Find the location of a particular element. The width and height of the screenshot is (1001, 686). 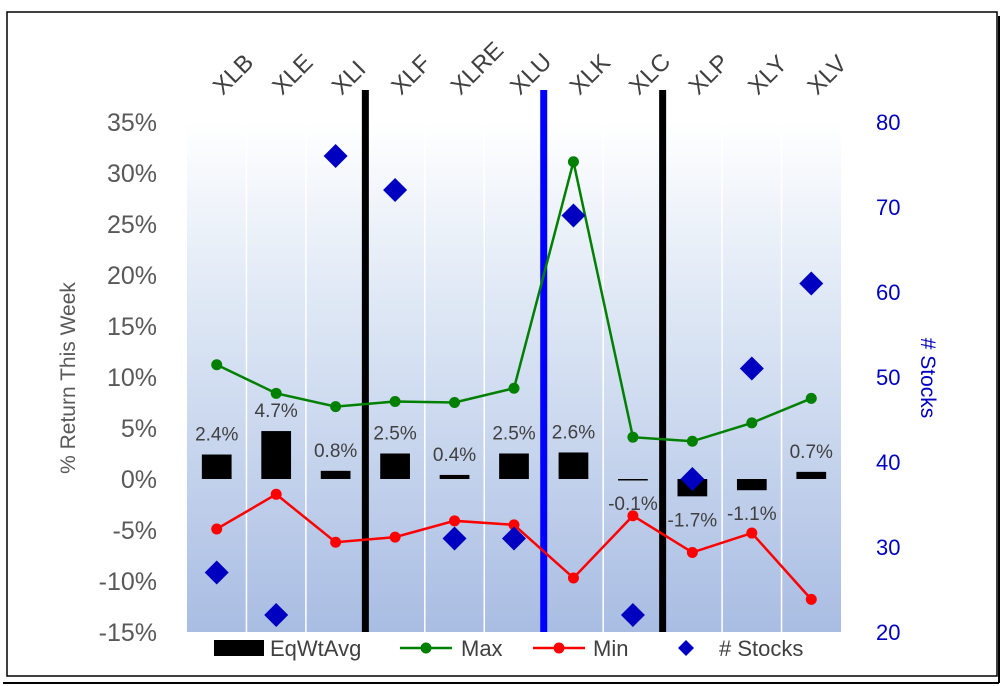

min-point-xlv is located at coordinates (811, 599).